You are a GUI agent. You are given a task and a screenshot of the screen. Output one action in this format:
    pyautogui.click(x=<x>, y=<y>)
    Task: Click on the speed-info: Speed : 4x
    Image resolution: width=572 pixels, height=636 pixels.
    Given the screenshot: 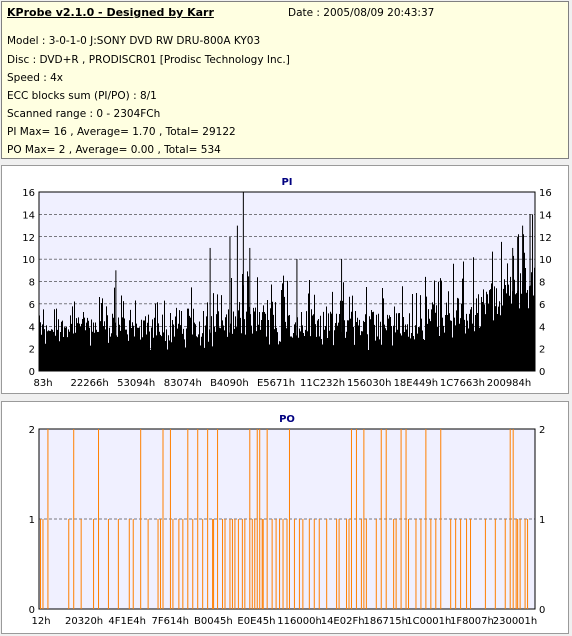 What is the action you would take?
    pyautogui.click(x=35, y=78)
    